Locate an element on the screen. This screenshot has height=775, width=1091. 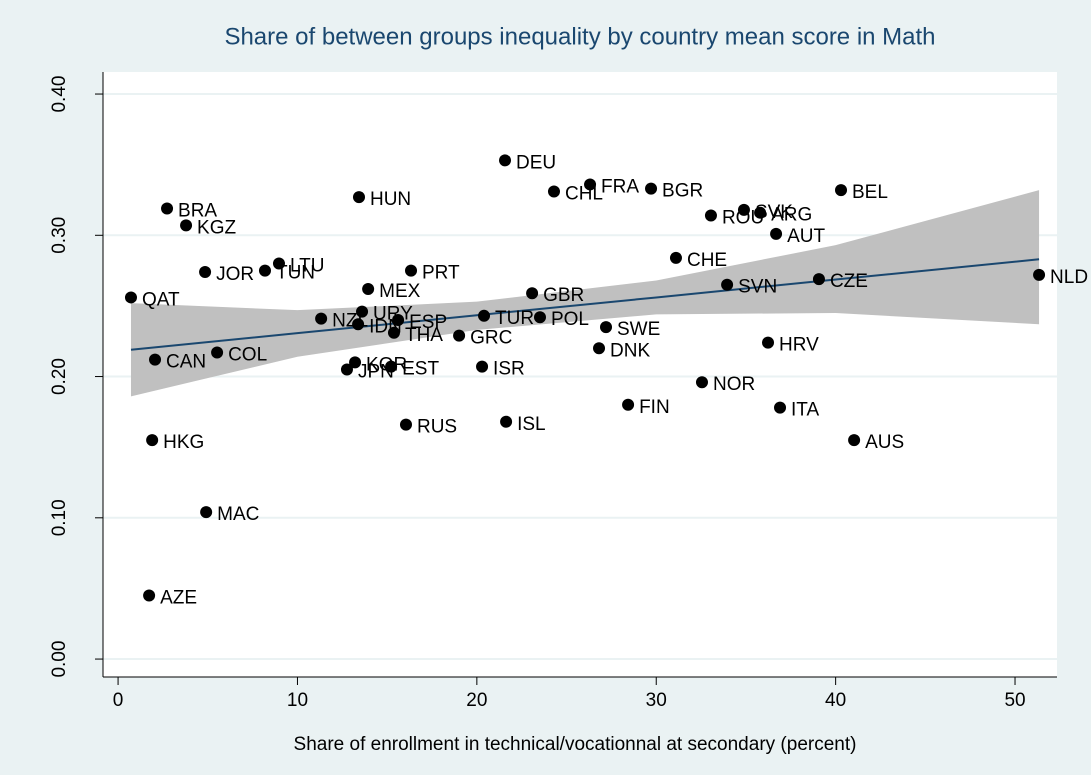
point-label: DNK is located at coordinates (630, 350).